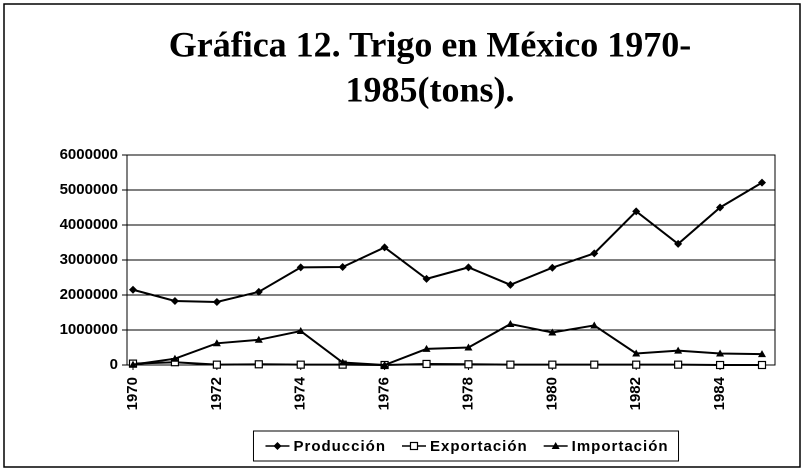 The image size is (805, 471). What do you see at coordinates (339, 446) in the screenshot?
I see `legend-label: Producción` at bounding box center [339, 446].